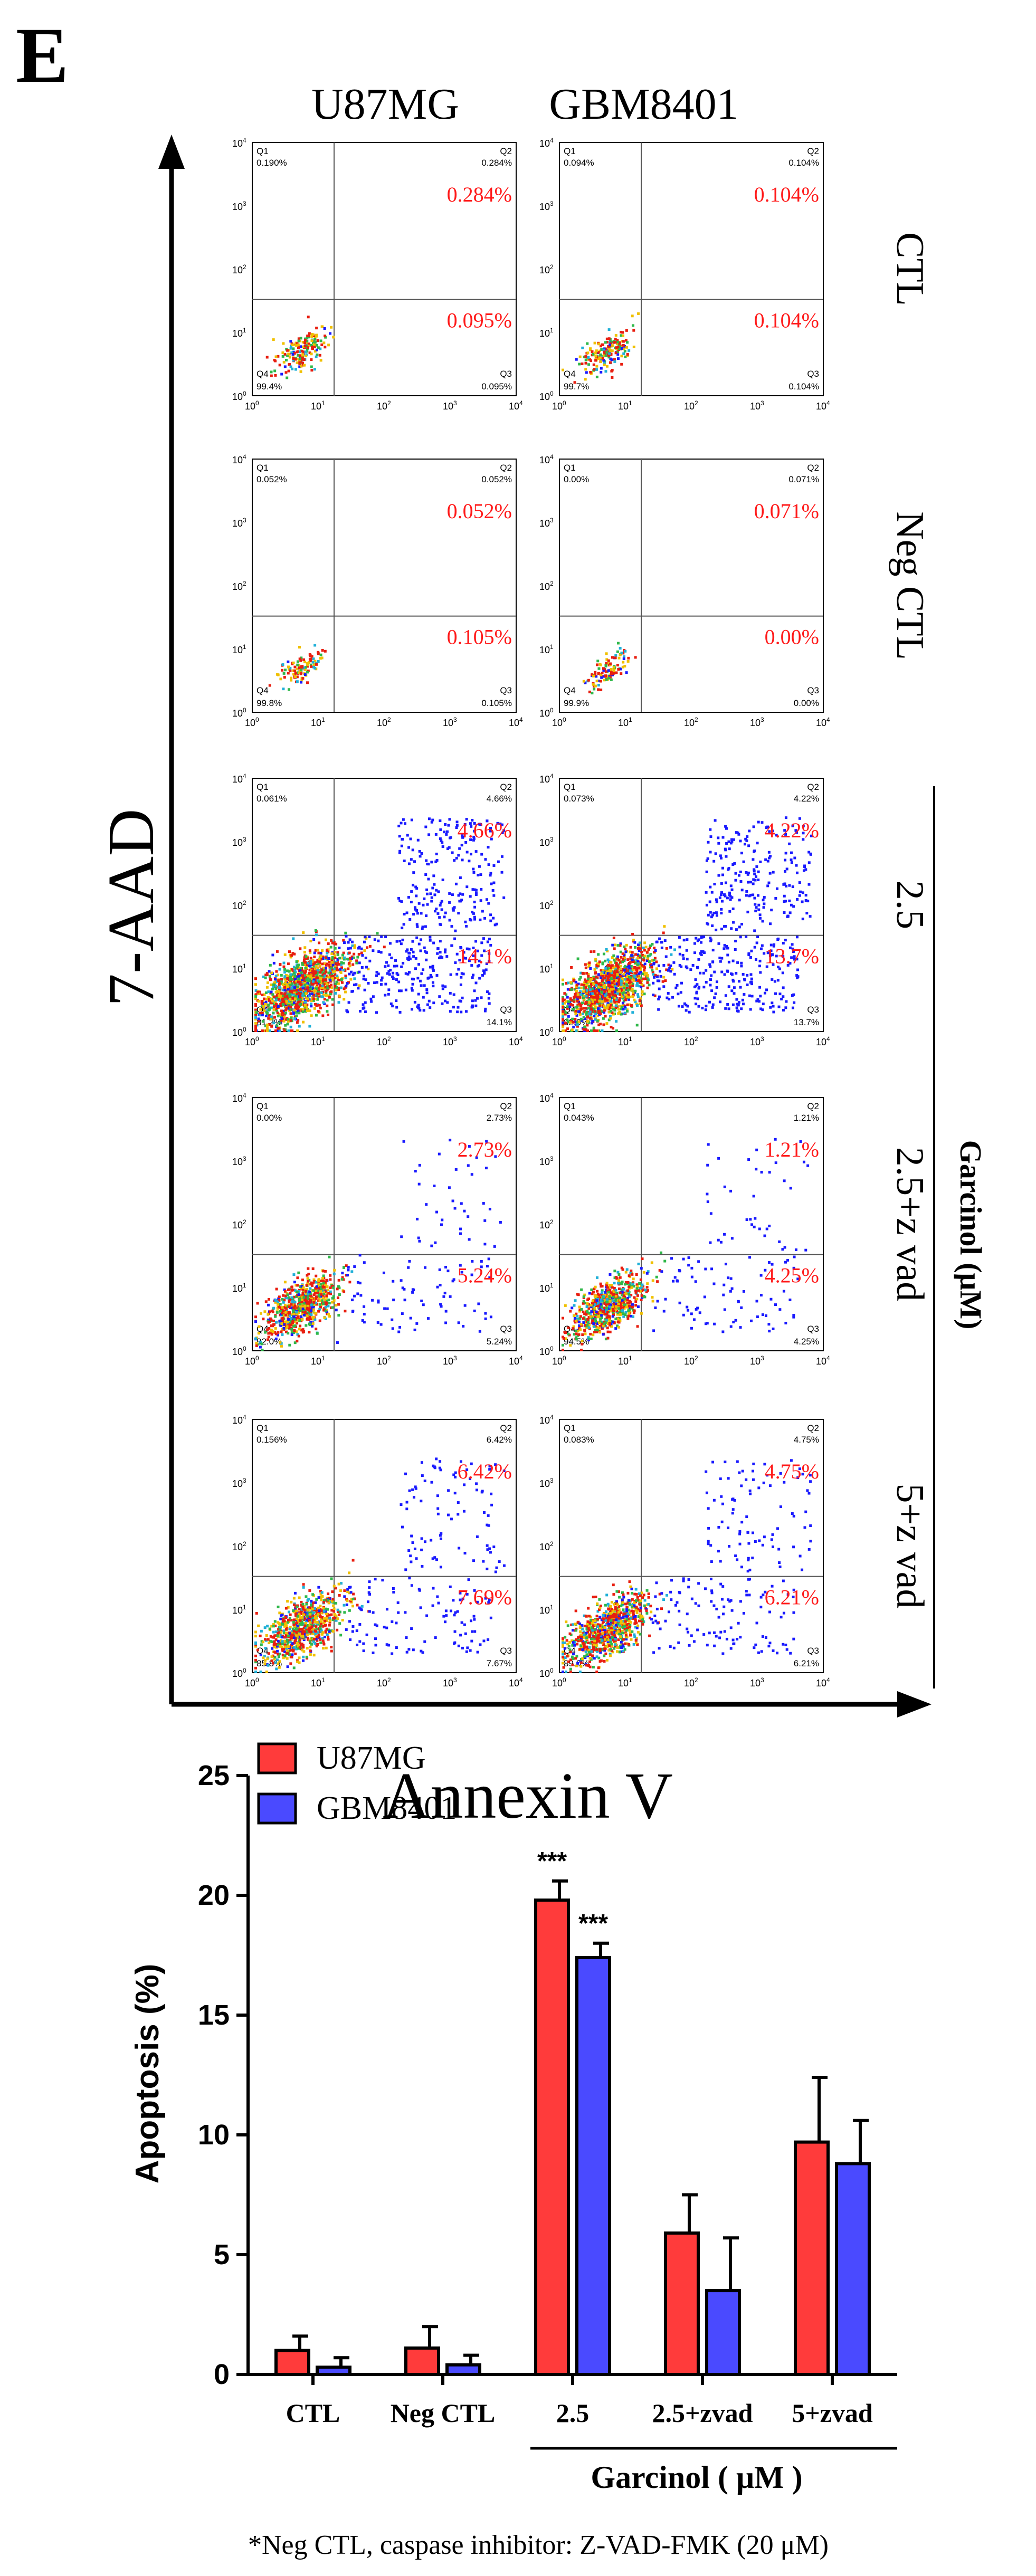 This screenshot has width=1036, height=2576. What do you see at coordinates (804, 386) in the screenshot?
I see `quadrant-q3-value: 0.104%` at bounding box center [804, 386].